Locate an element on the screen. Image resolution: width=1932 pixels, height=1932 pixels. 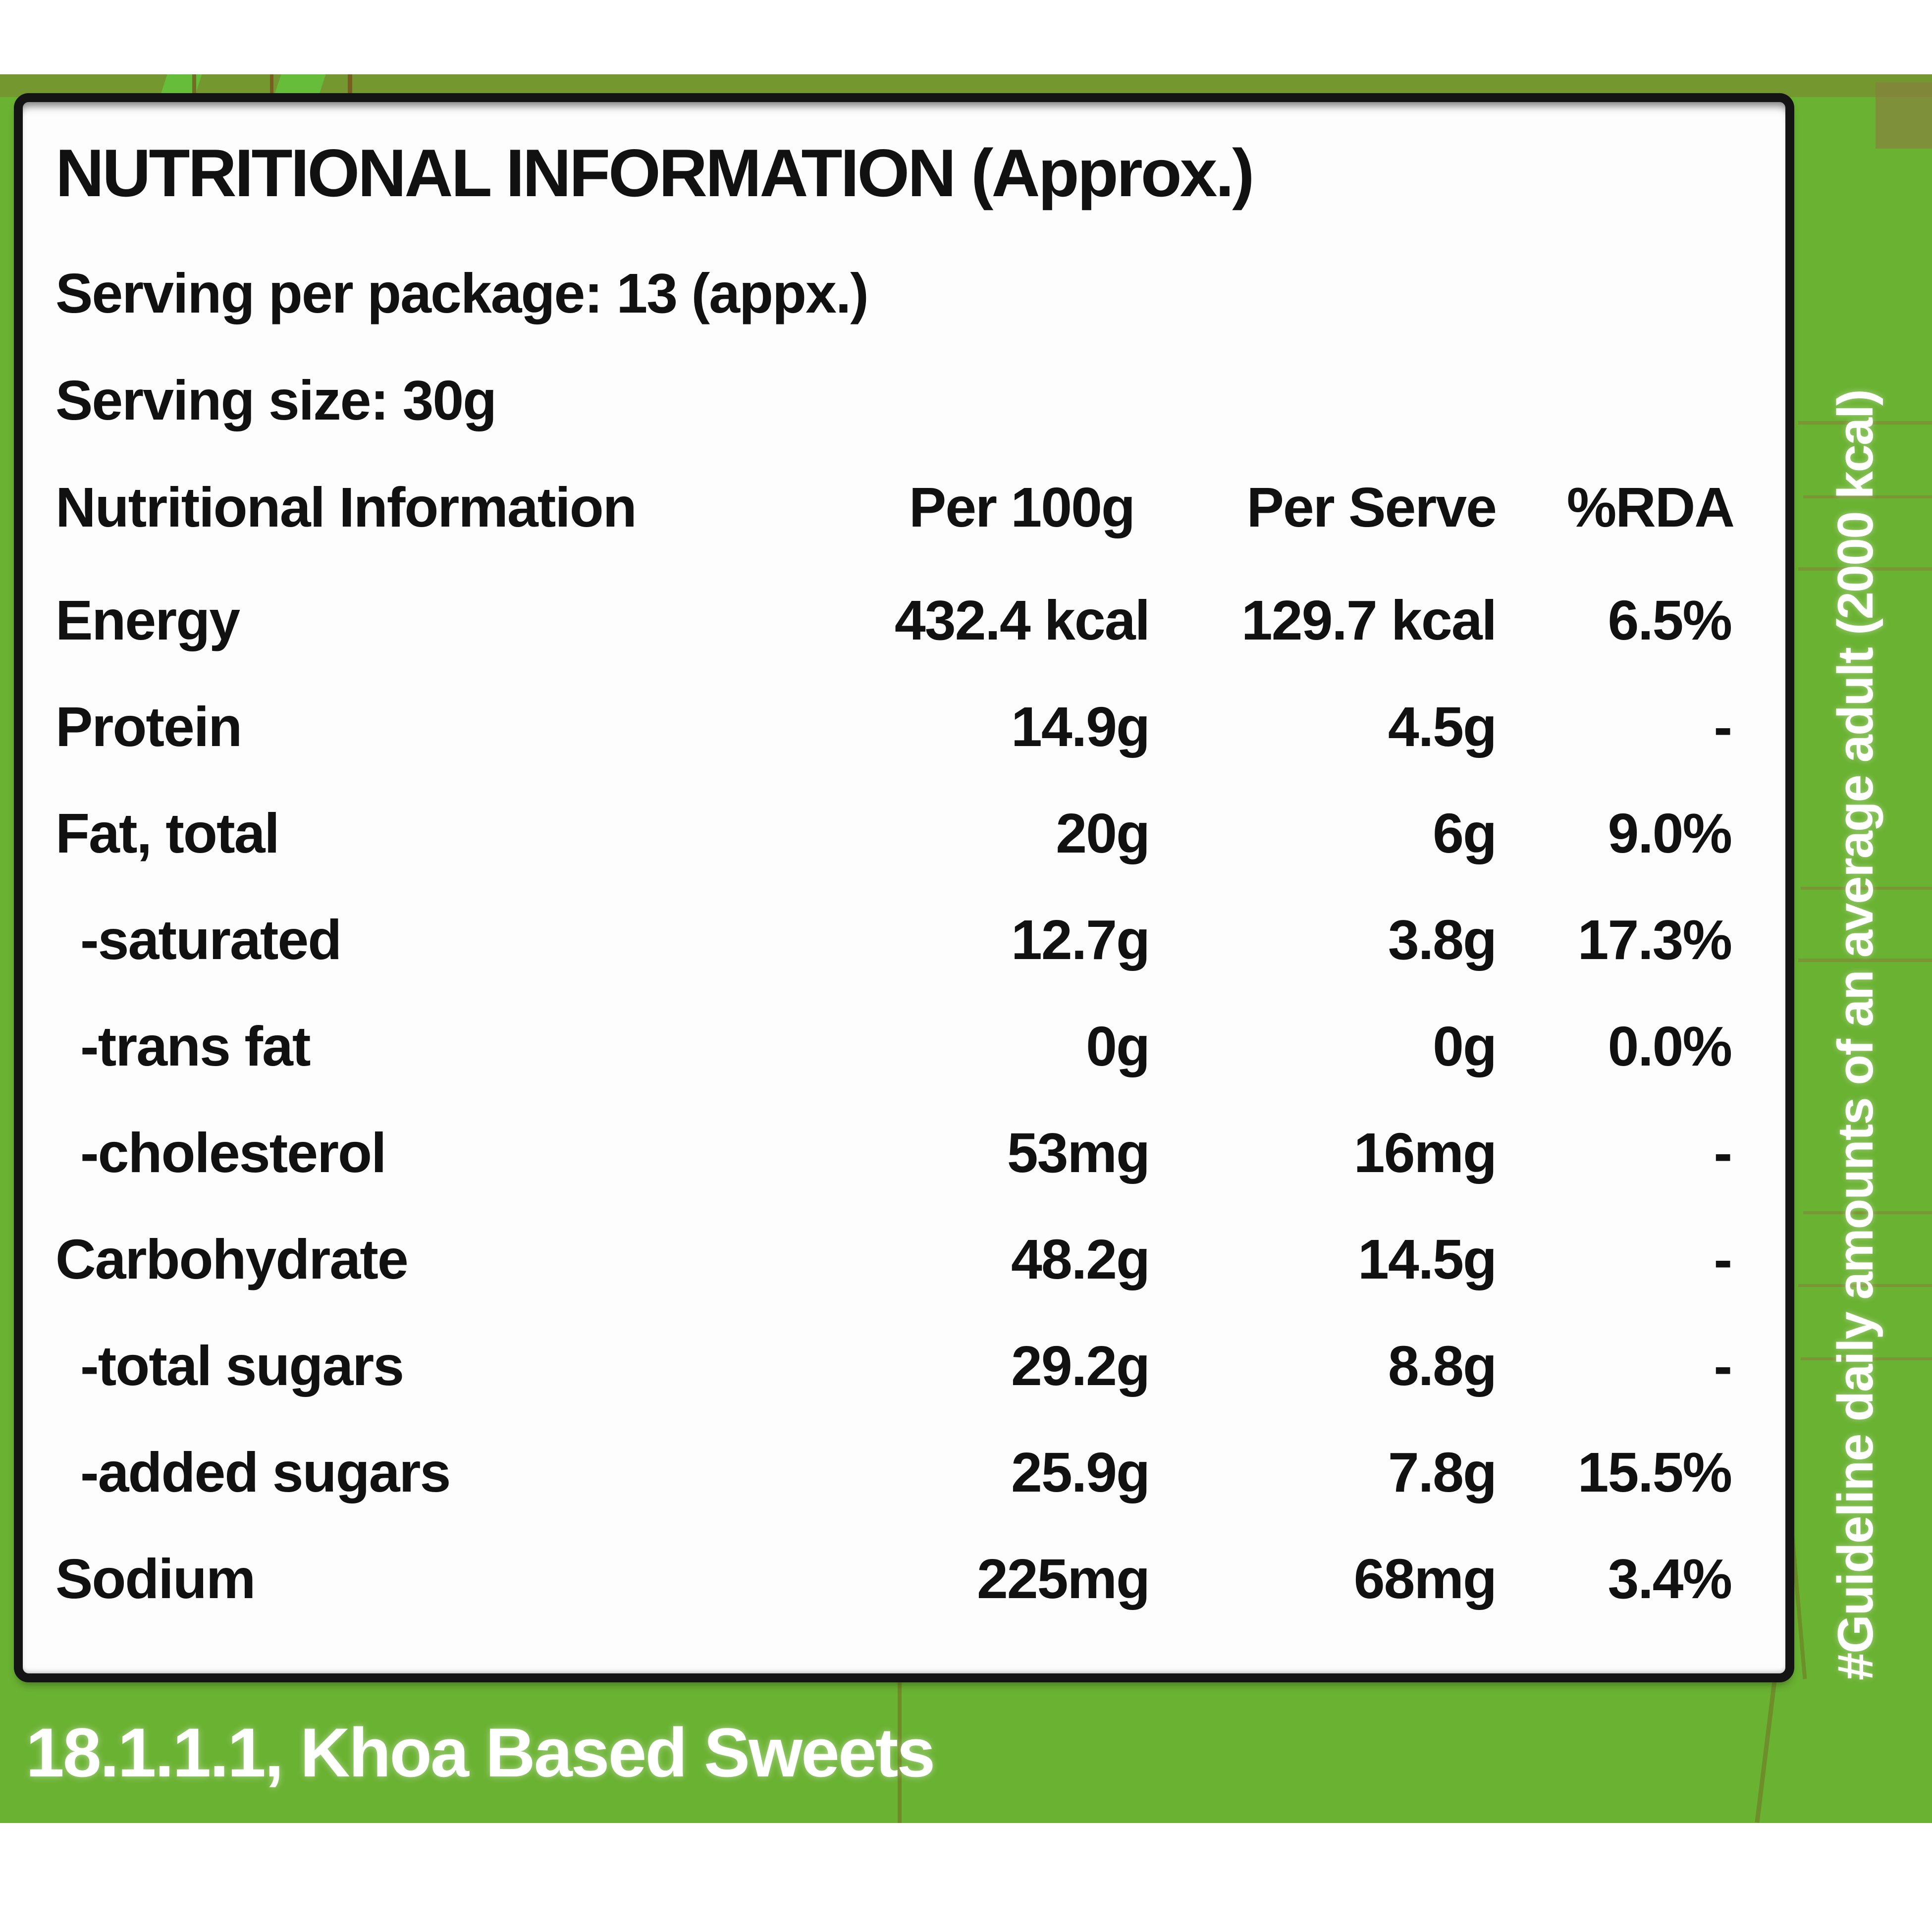
row-per-100g: 48.2g is located at coordinates (1081, 1259).